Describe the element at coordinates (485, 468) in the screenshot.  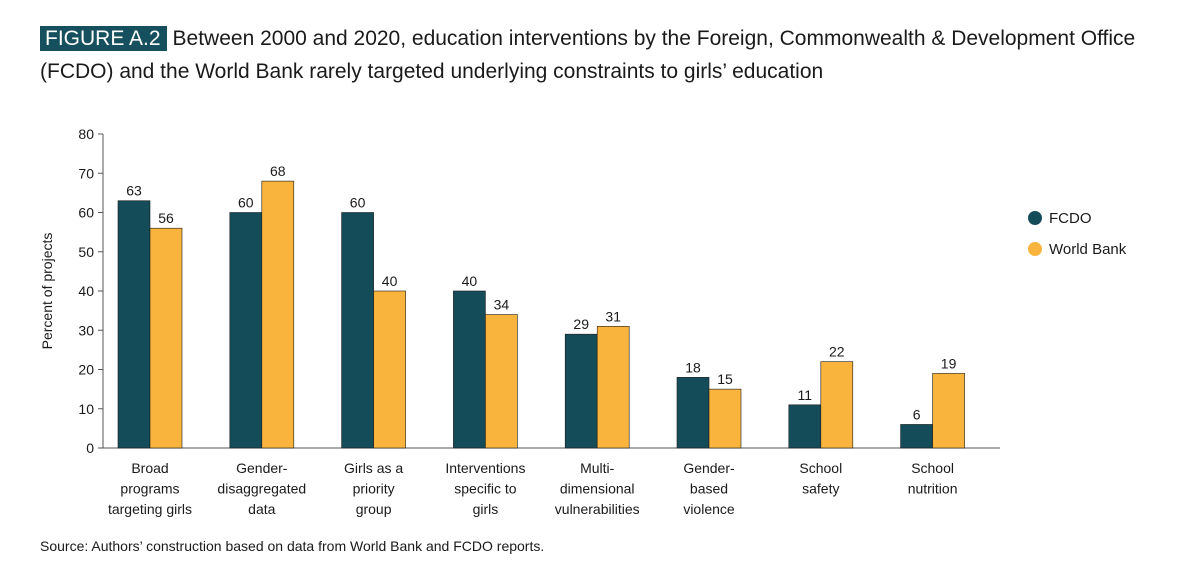
I see `x-tick-label: Interventions` at that location.